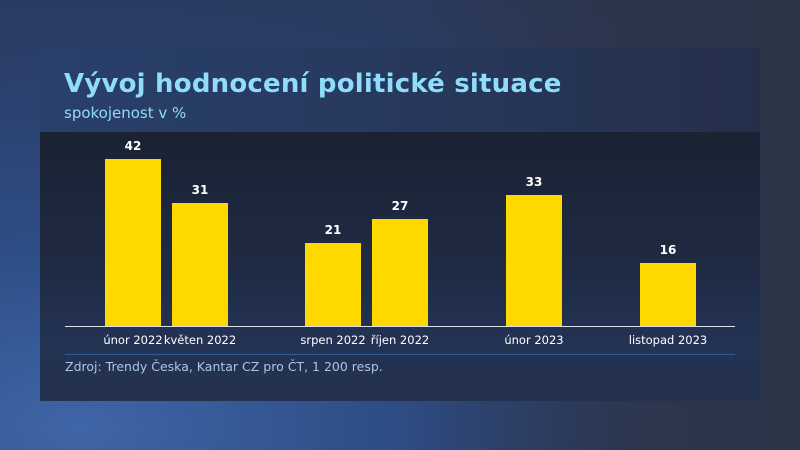  I want to click on bar-value-label: 21, so click(333, 230).